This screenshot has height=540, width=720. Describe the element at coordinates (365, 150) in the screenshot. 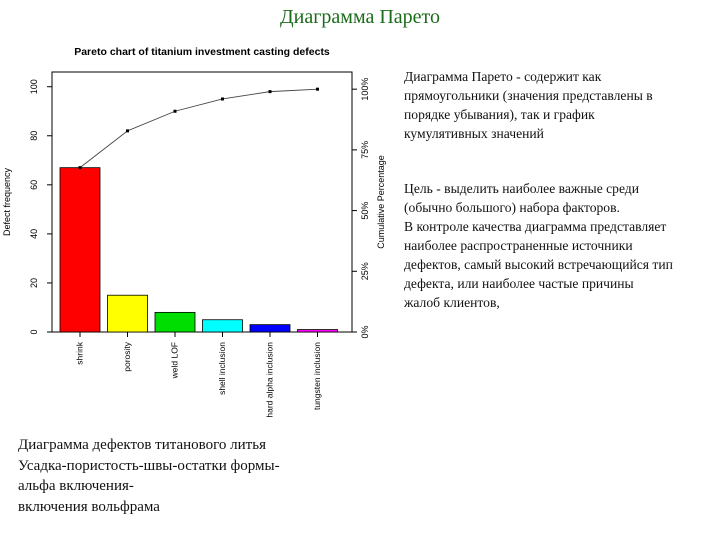

I see `y2-tick-label: 75%` at that location.